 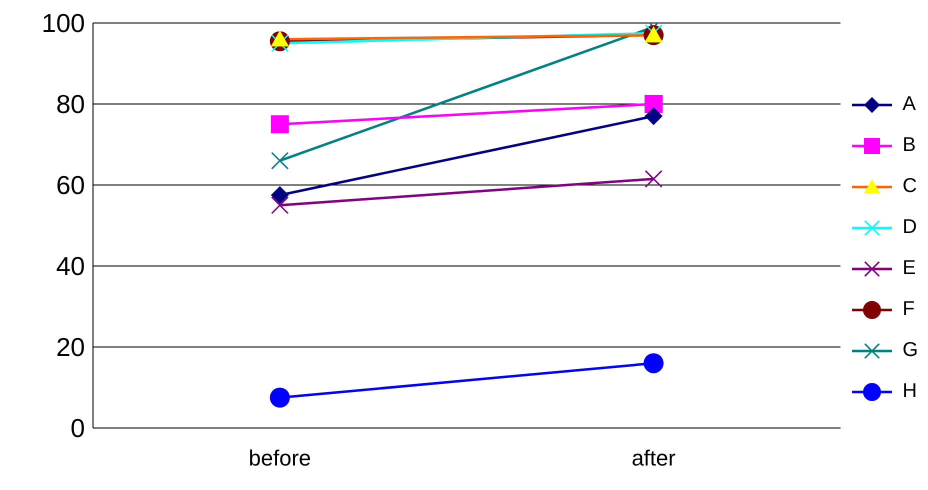 I want to click on y-tick-label: 100, so click(x=63, y=23).